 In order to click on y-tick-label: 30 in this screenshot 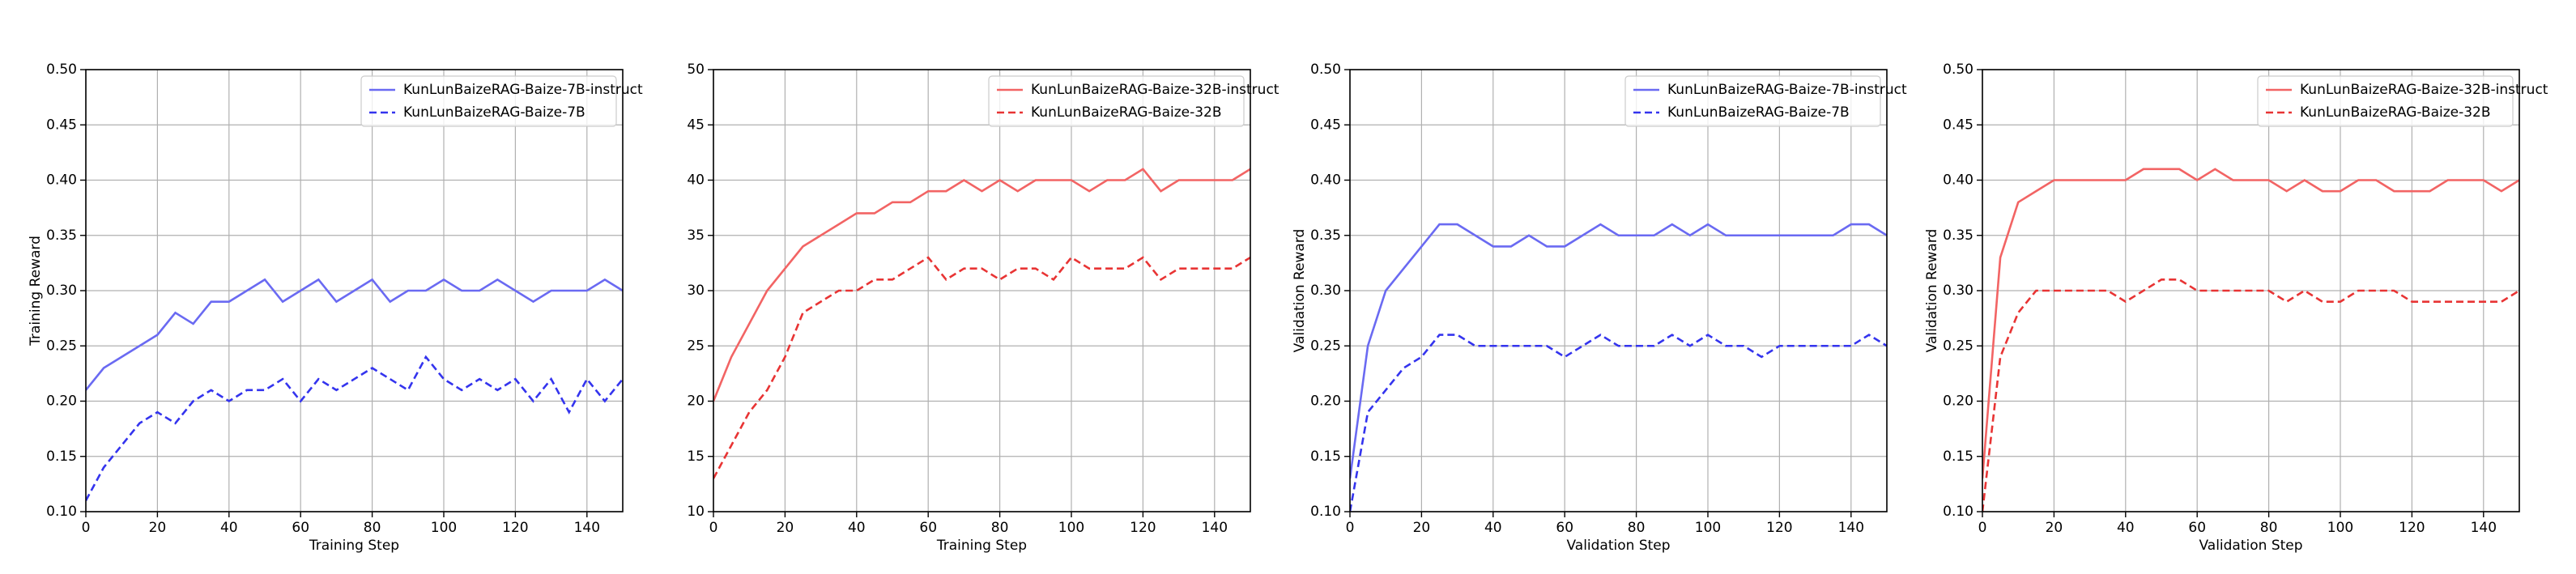, I will do `click(696, 291)`.